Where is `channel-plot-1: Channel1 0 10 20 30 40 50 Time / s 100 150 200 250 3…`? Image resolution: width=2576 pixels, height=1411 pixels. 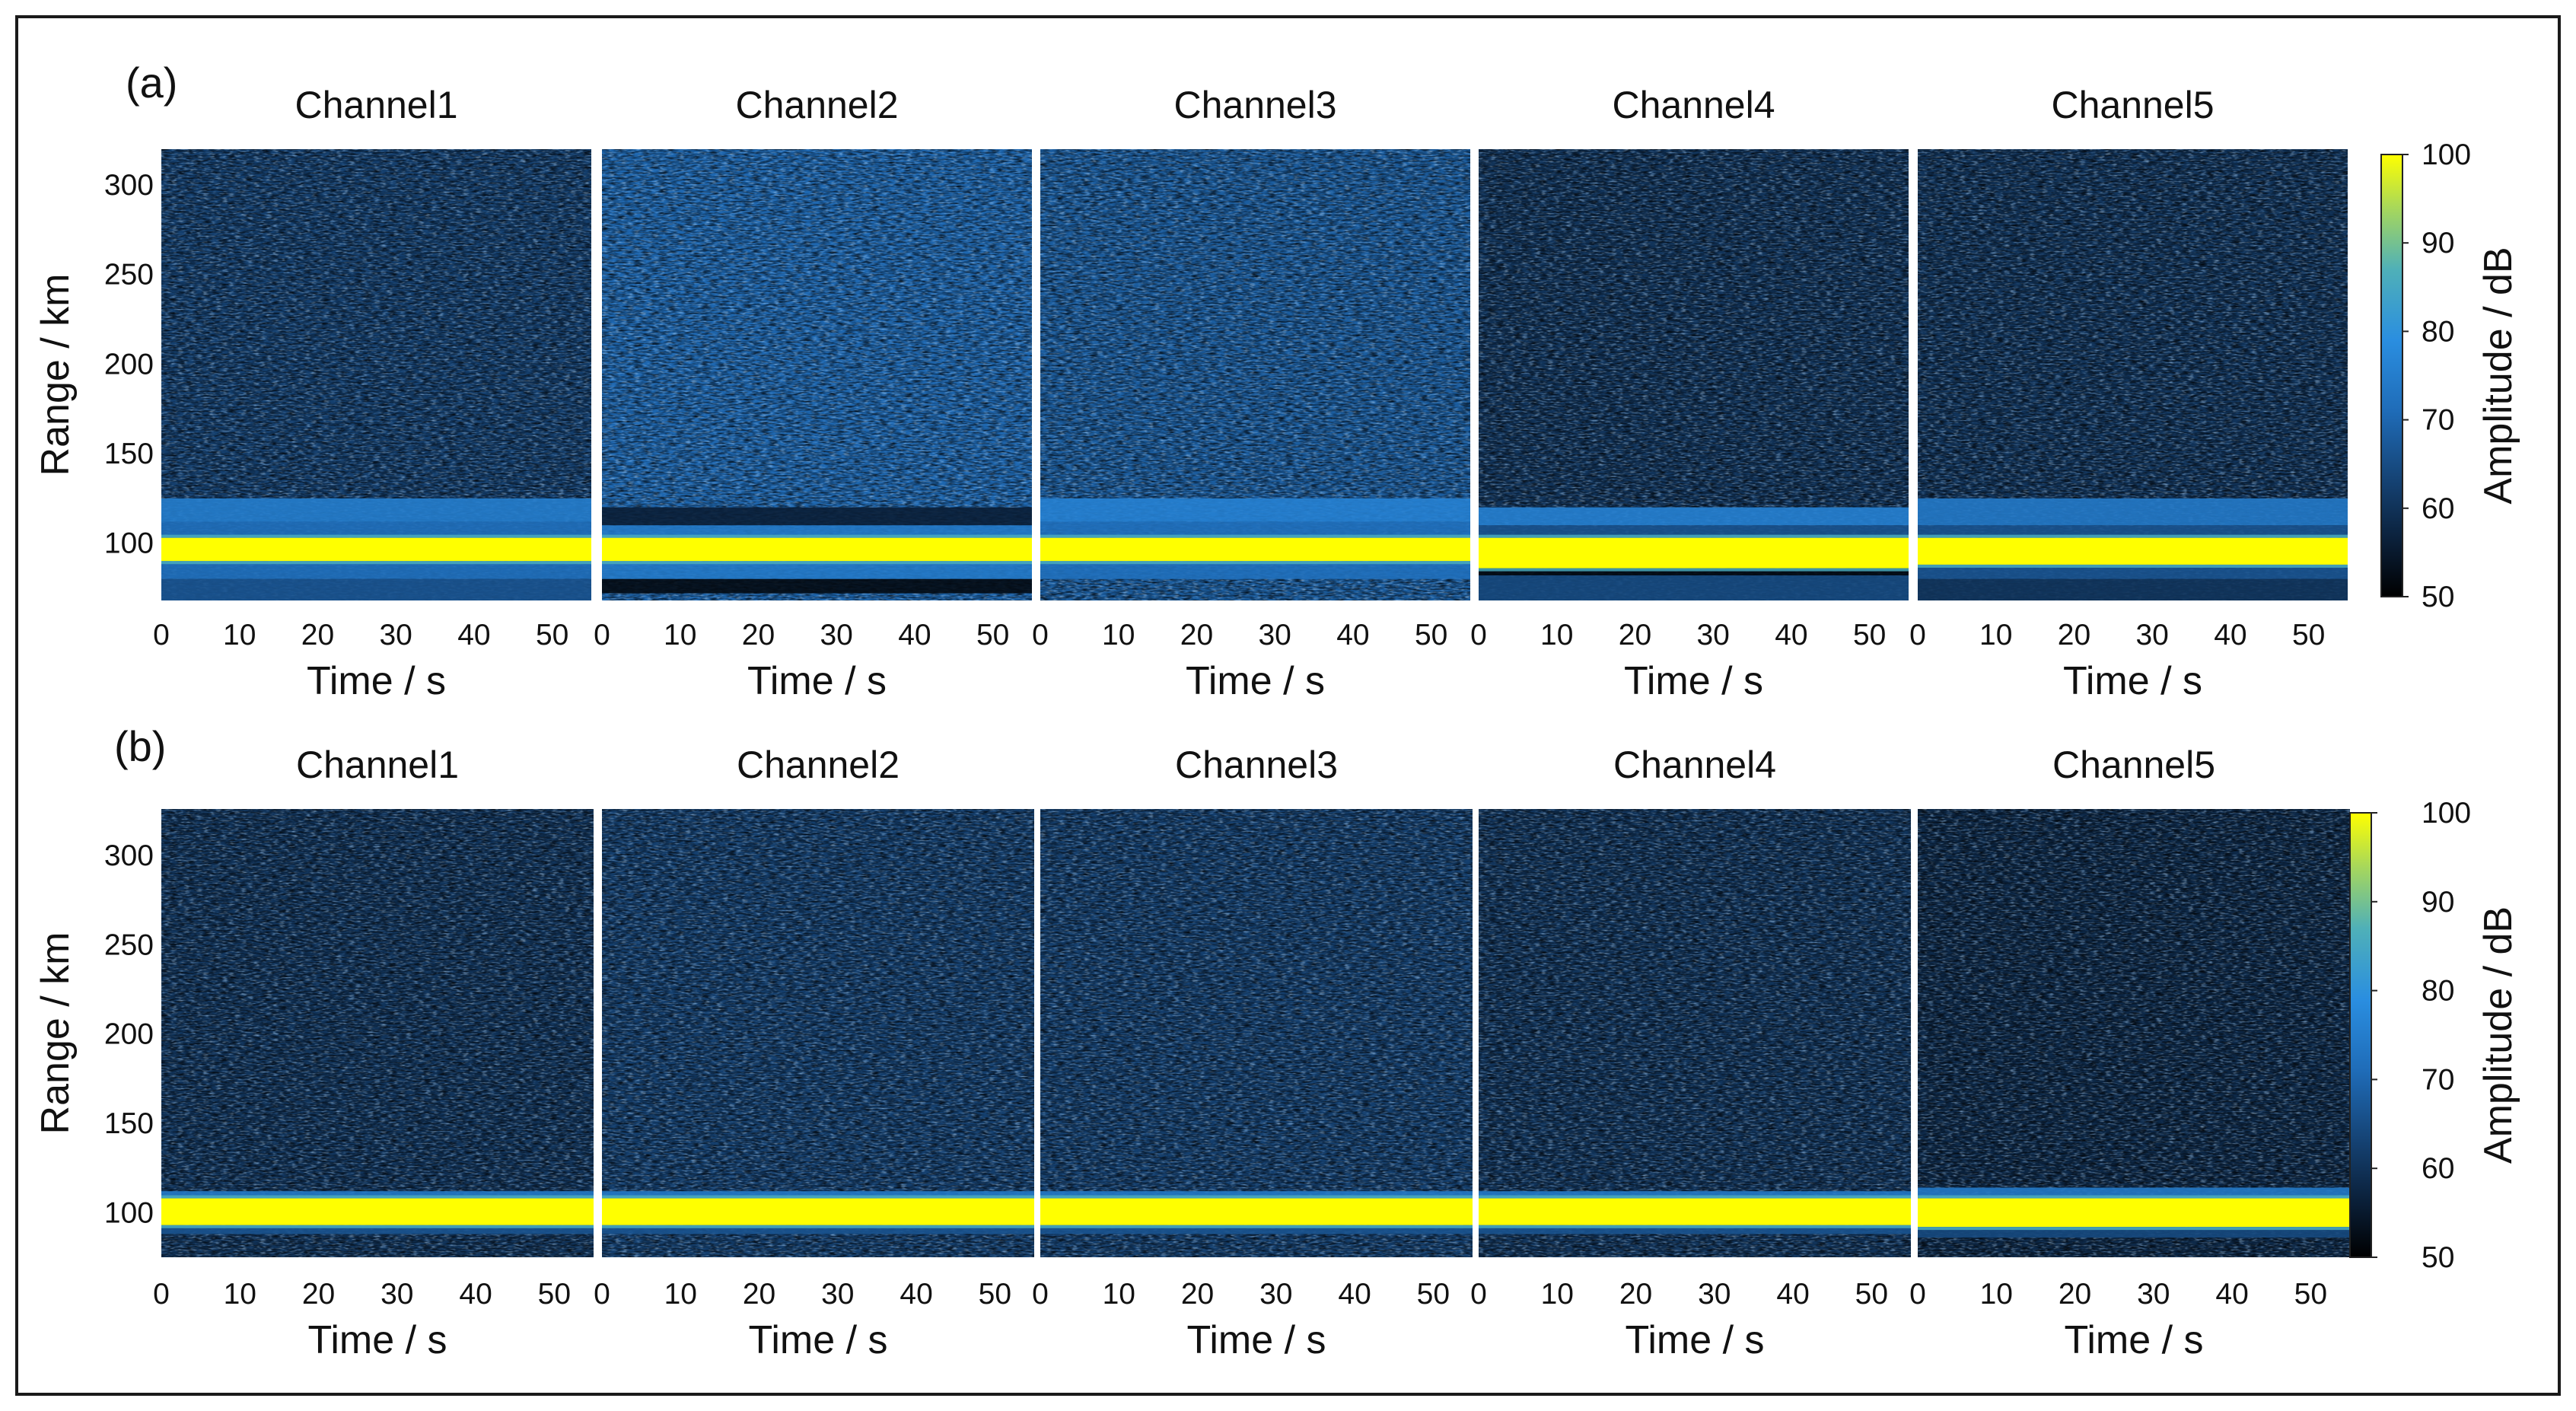 channel-plot-1: Channel1 0 10 20 30 40 50 Time / s 100 150 200 250 3… is located at coordinates (313, 1053).